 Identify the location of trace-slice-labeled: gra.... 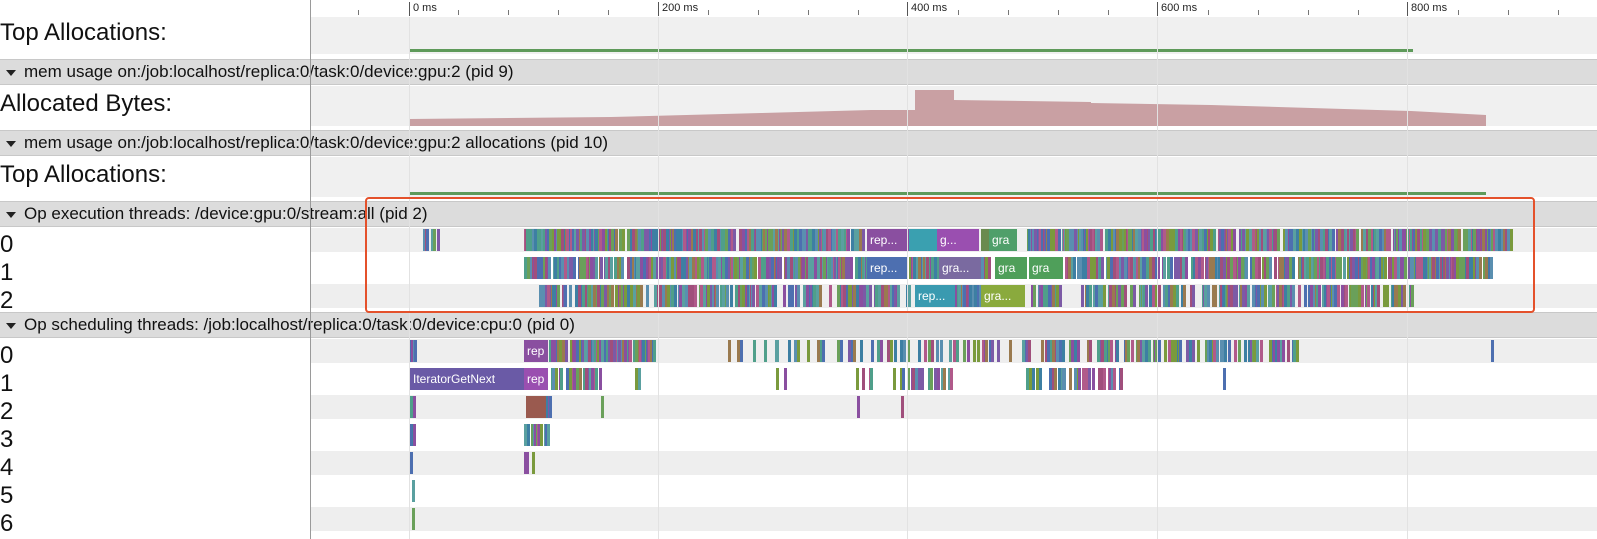
(1003, 296).